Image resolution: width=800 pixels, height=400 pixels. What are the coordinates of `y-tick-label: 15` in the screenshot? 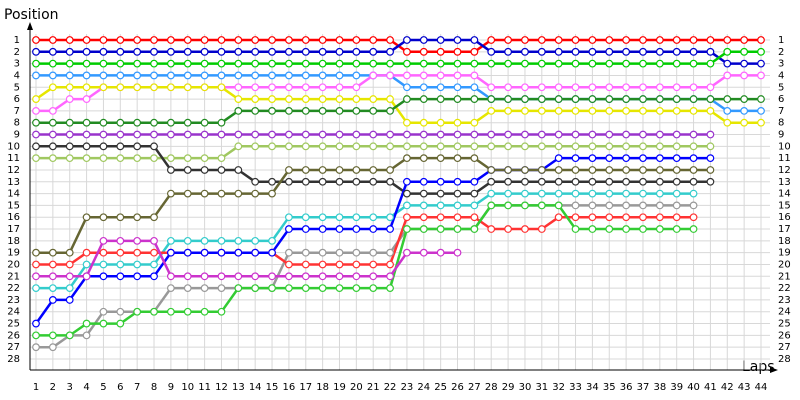 It's located at (13, 205).